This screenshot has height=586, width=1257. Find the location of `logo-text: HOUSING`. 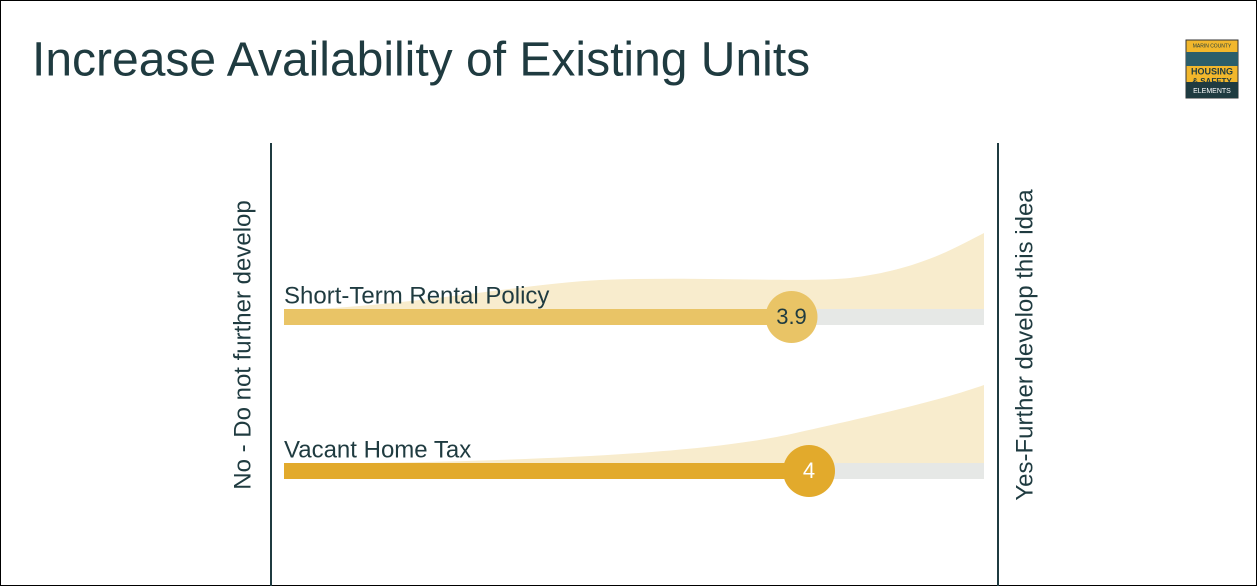

logo-text: HOUSING is located at coordinates (1212, 71).